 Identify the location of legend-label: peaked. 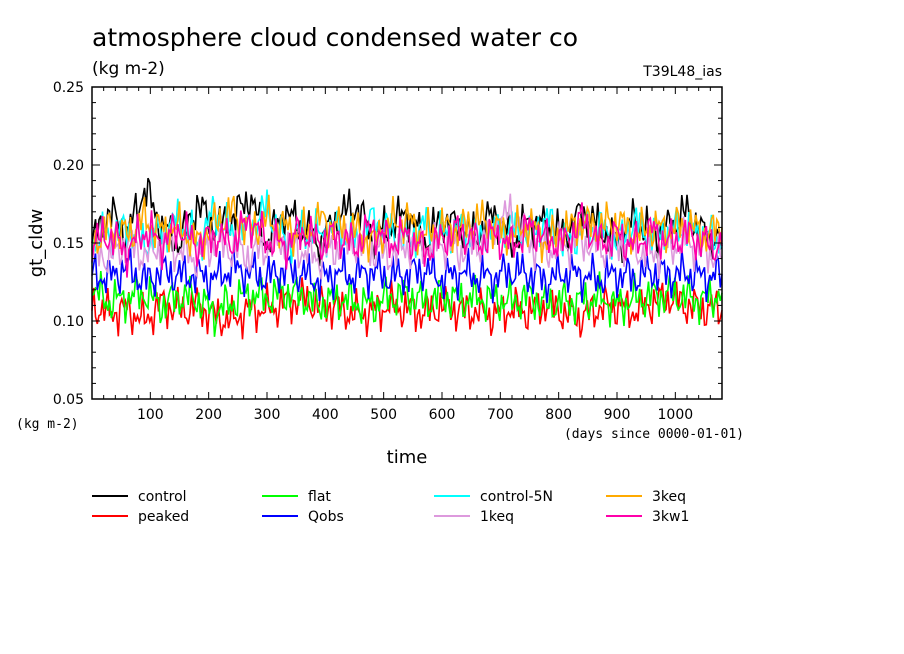
(163, 517).